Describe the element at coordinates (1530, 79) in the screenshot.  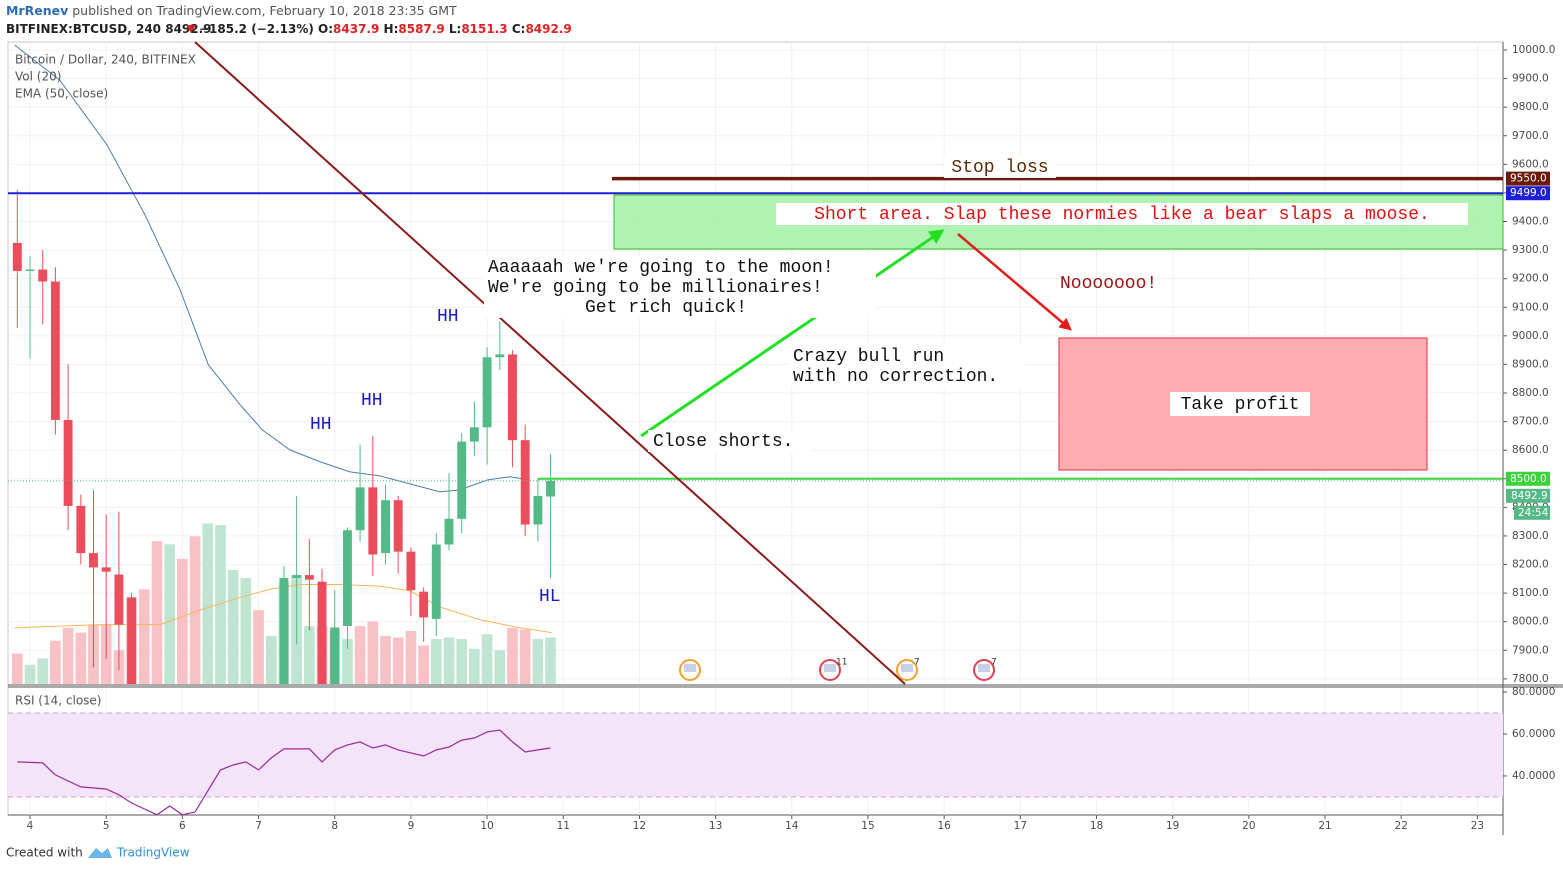
I see `y-tick-label: 9900.0` at that location.